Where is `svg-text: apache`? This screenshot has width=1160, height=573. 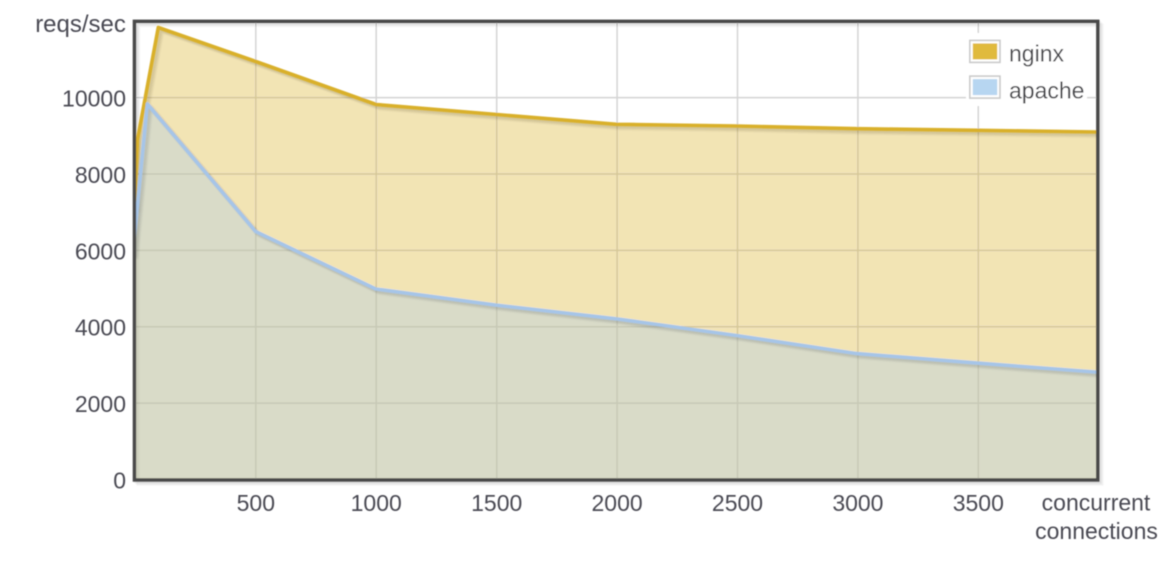
svg-text: apache is located at coordinates (1046, 91).